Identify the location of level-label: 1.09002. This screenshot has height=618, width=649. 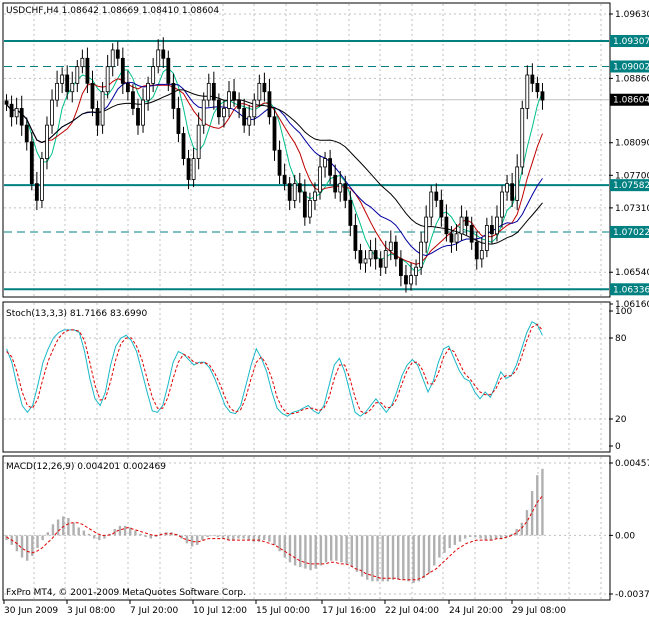
(629, 66).